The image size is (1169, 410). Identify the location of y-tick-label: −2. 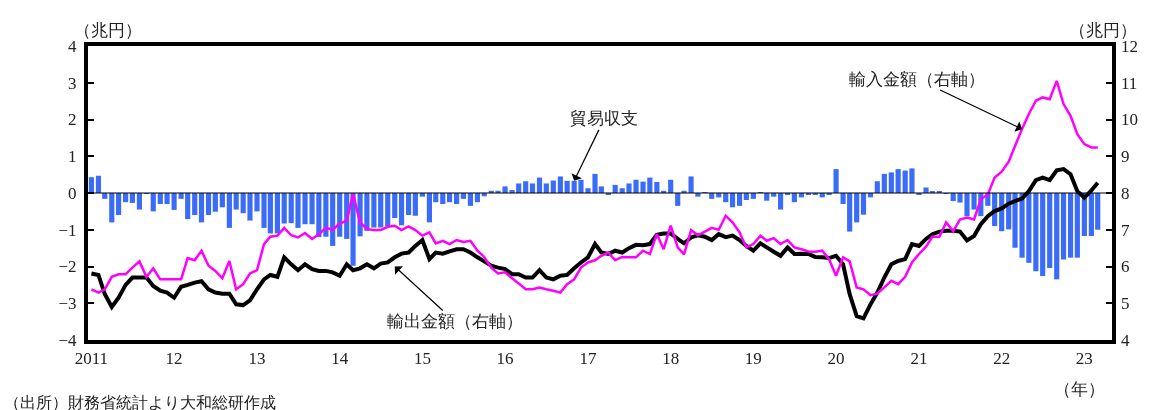
(67, 267).